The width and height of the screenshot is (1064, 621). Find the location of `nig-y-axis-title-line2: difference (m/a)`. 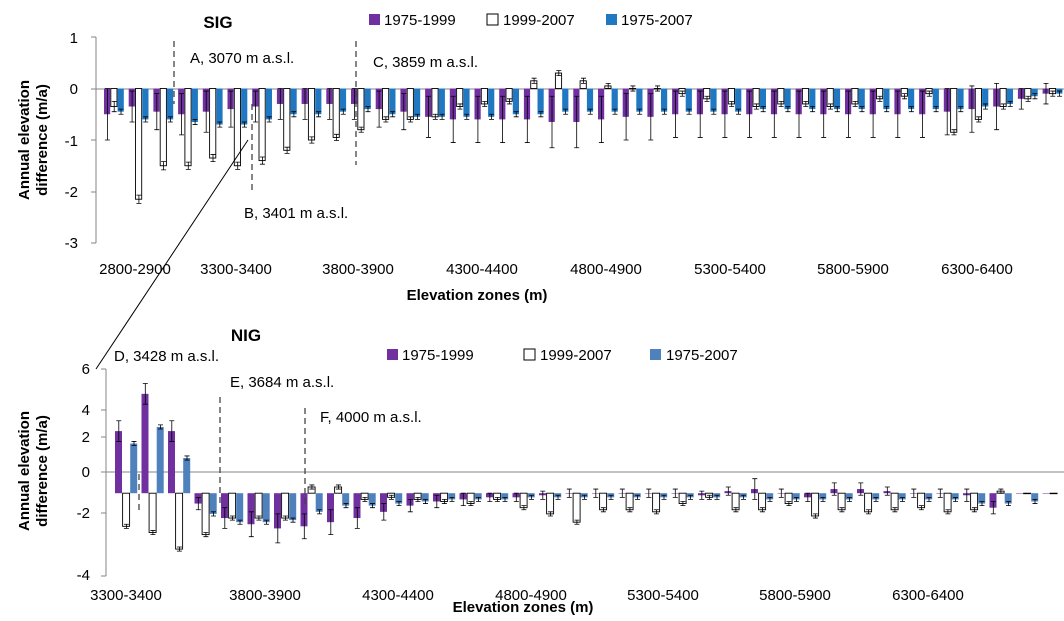

nig-y-axis-title-line2: difference (m/a) is located at coordinates (42, 471).